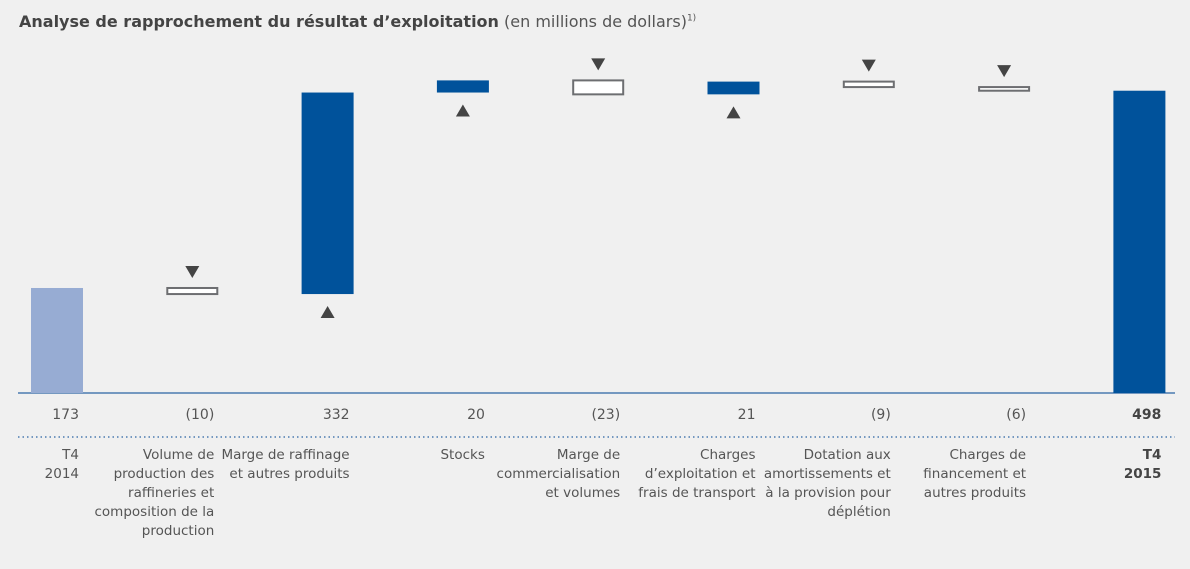  I want to click on footnote-marker: 1), so click(691, 18).